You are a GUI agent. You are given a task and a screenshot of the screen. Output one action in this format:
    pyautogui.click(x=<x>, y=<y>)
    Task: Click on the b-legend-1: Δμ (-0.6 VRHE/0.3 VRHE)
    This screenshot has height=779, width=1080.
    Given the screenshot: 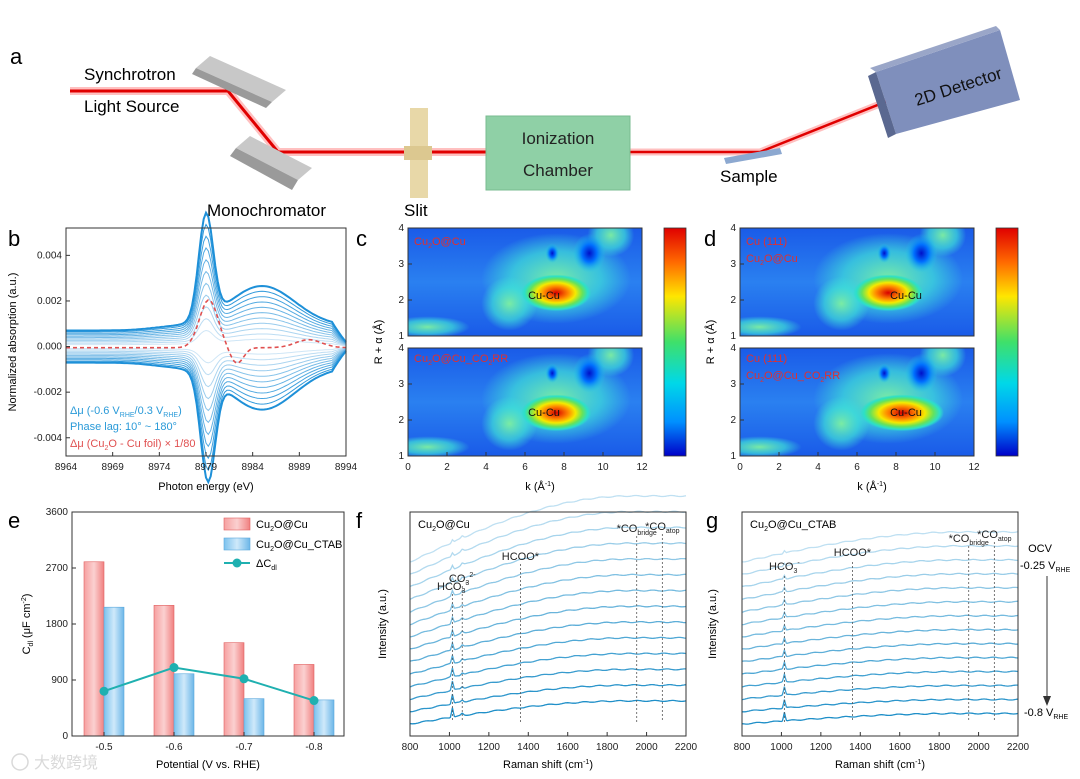 What is the action you would take?
    pyautogui.click(x=126, y=412)
    